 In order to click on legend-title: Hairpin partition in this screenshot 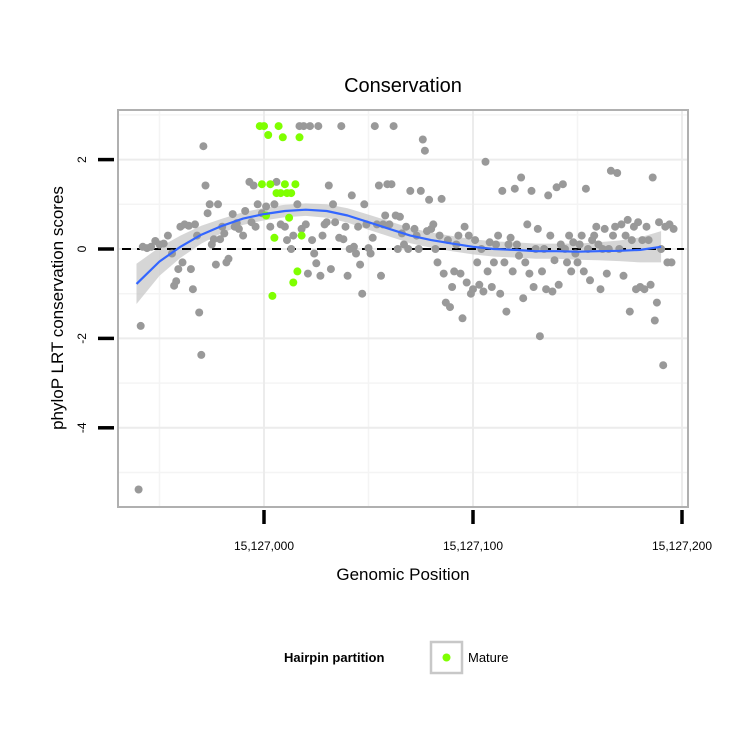, I will do `click(334, 657)`.